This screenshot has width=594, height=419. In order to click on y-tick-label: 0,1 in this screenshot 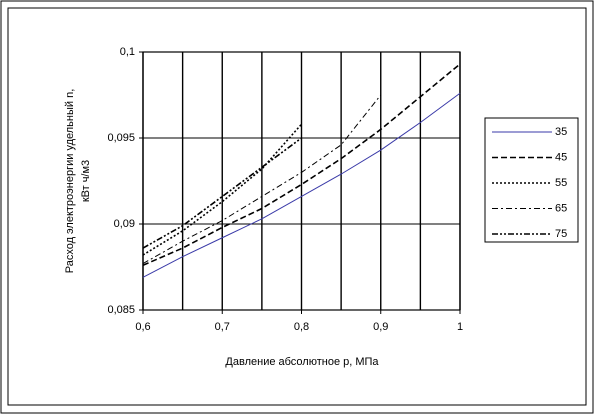, I will do `click(127, 52)`.